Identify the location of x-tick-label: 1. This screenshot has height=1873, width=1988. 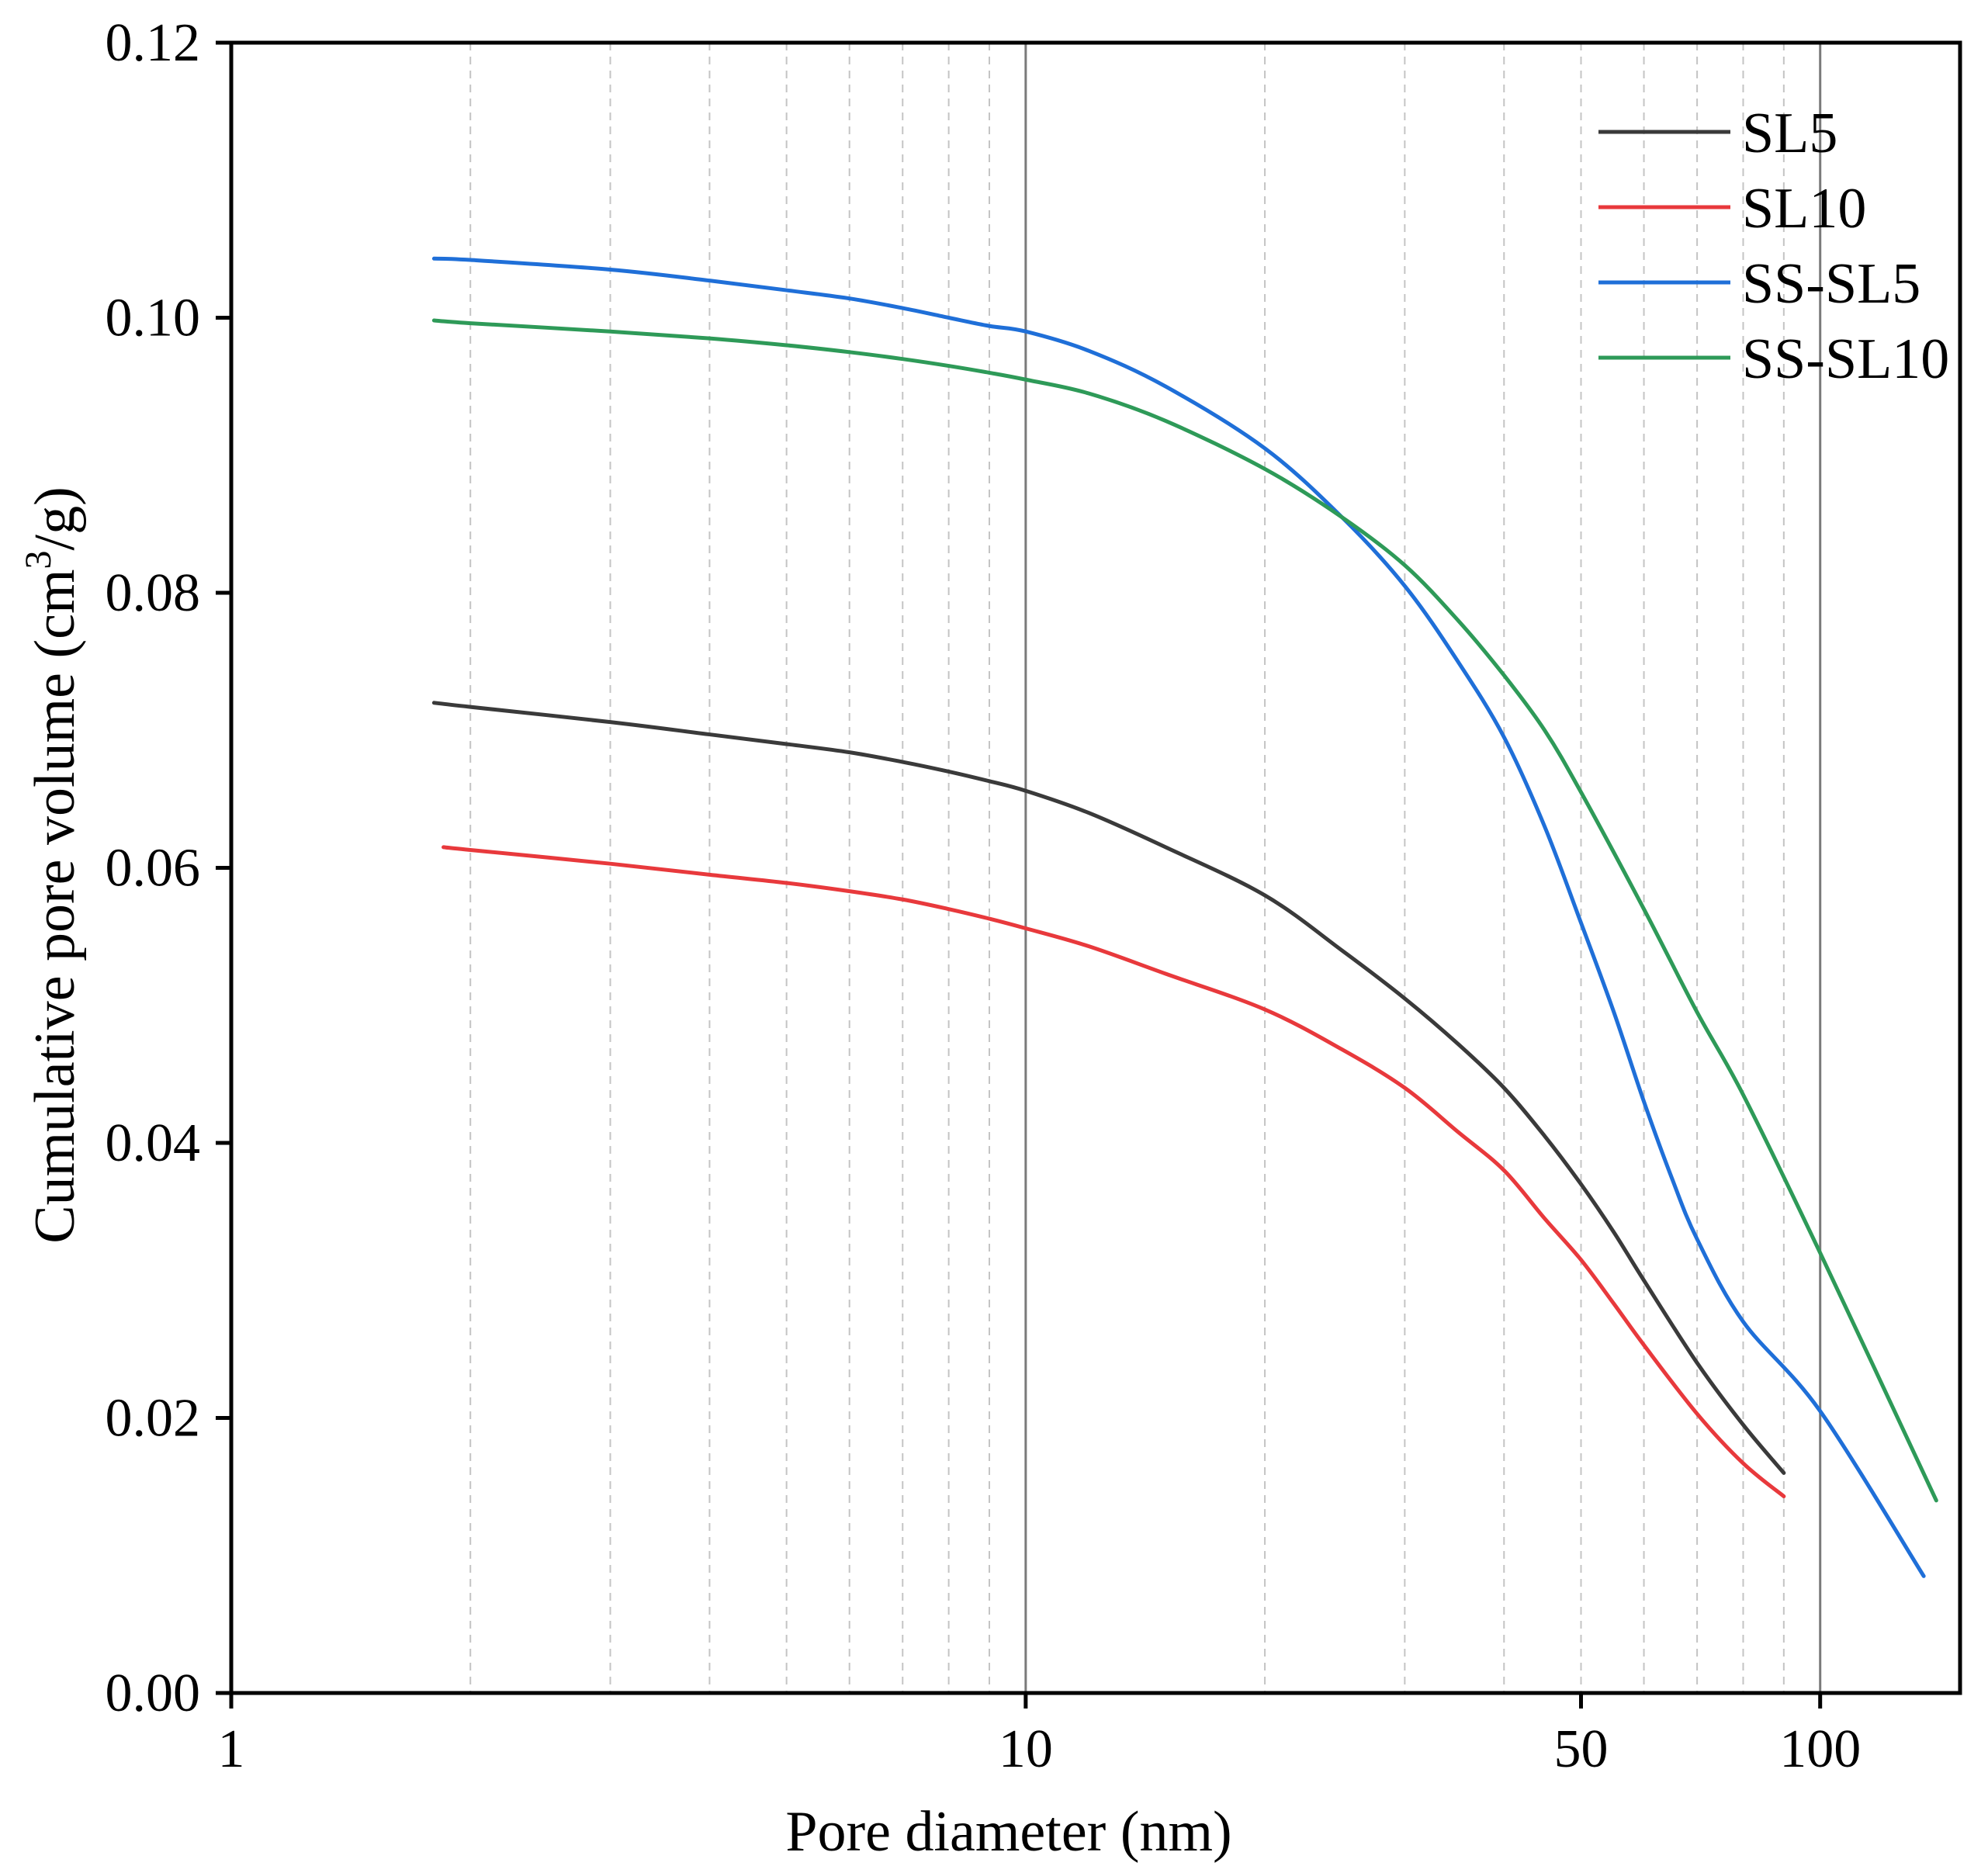
(231, 1749).